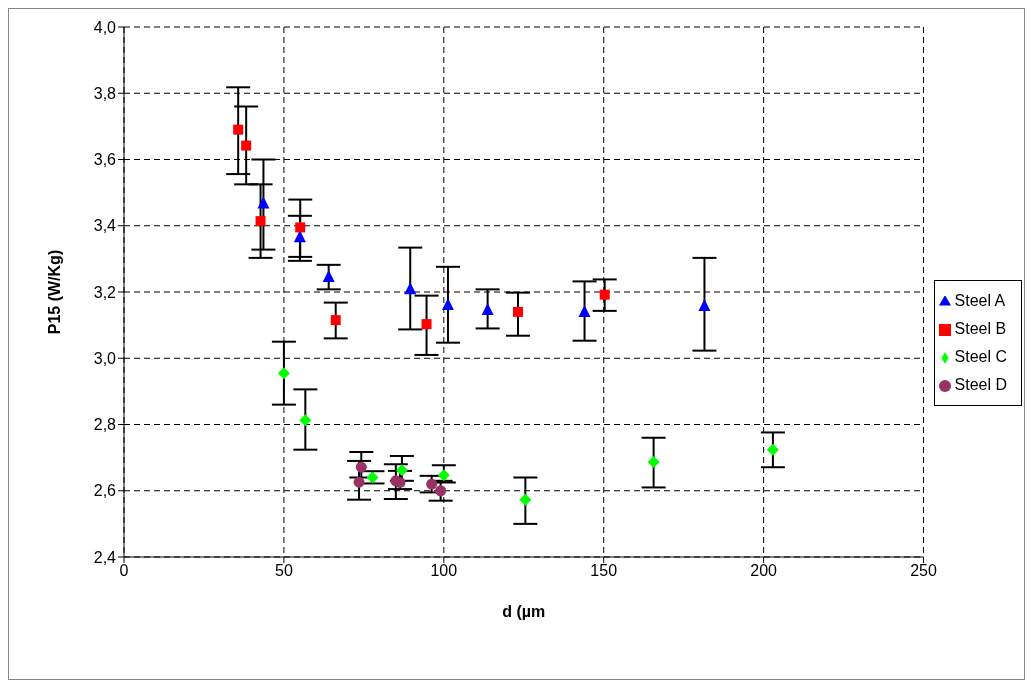 The image size is (1031, 685). What do you see at coordinates (980, 356) in the screenshot?
I see `legend-label: Steel C` at bounding box center [980, 356].